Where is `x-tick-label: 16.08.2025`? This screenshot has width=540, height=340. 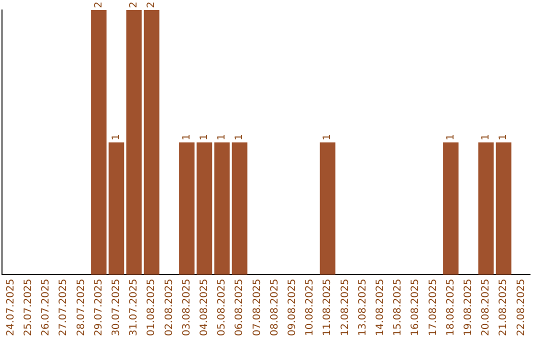
x-tick-label: 16.08.2025 is located at coordinates (416, 307).